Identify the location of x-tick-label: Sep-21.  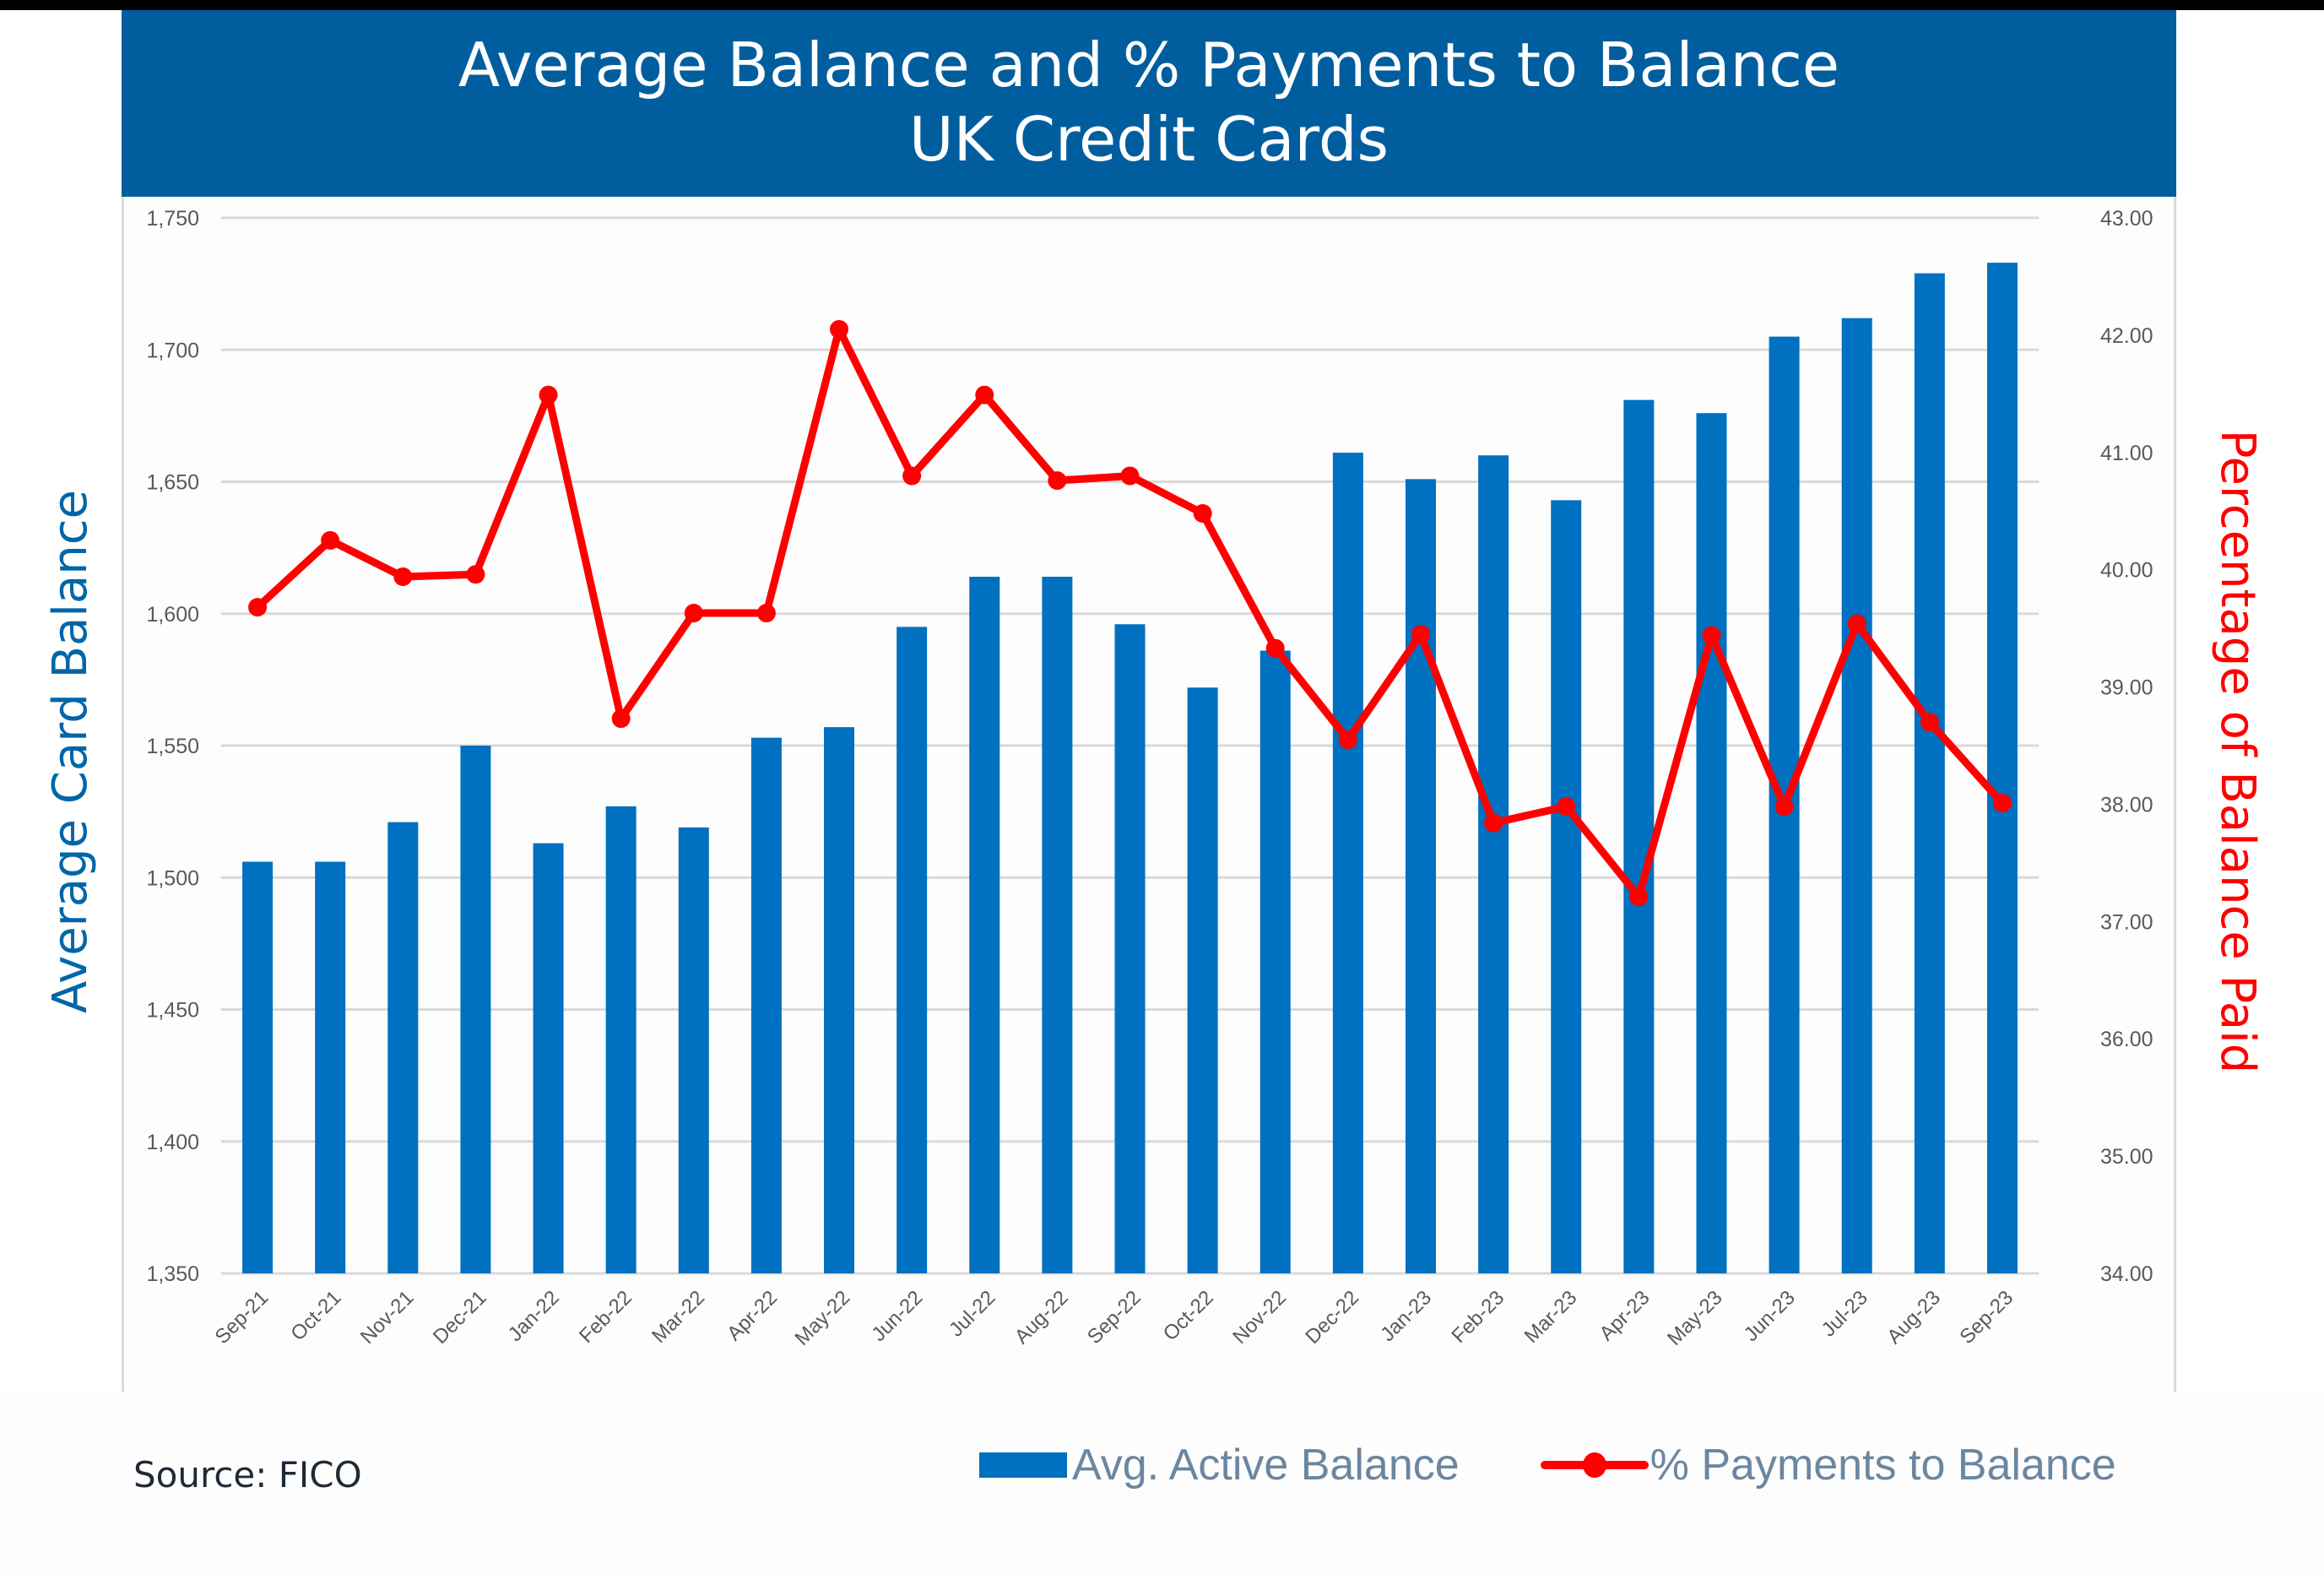
(242, 1317).